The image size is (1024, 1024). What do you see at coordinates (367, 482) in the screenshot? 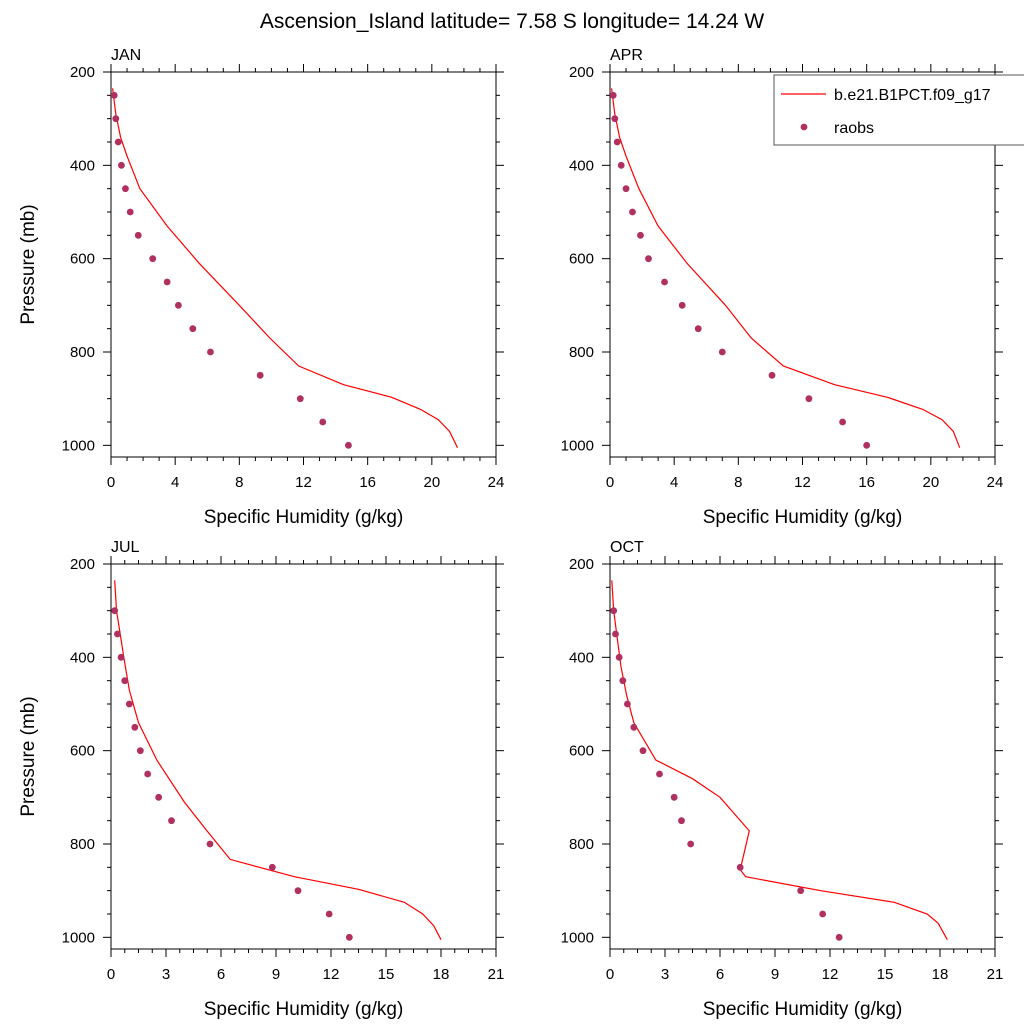
I see `x-tick-label: 16` at bounding box center [367, 482].